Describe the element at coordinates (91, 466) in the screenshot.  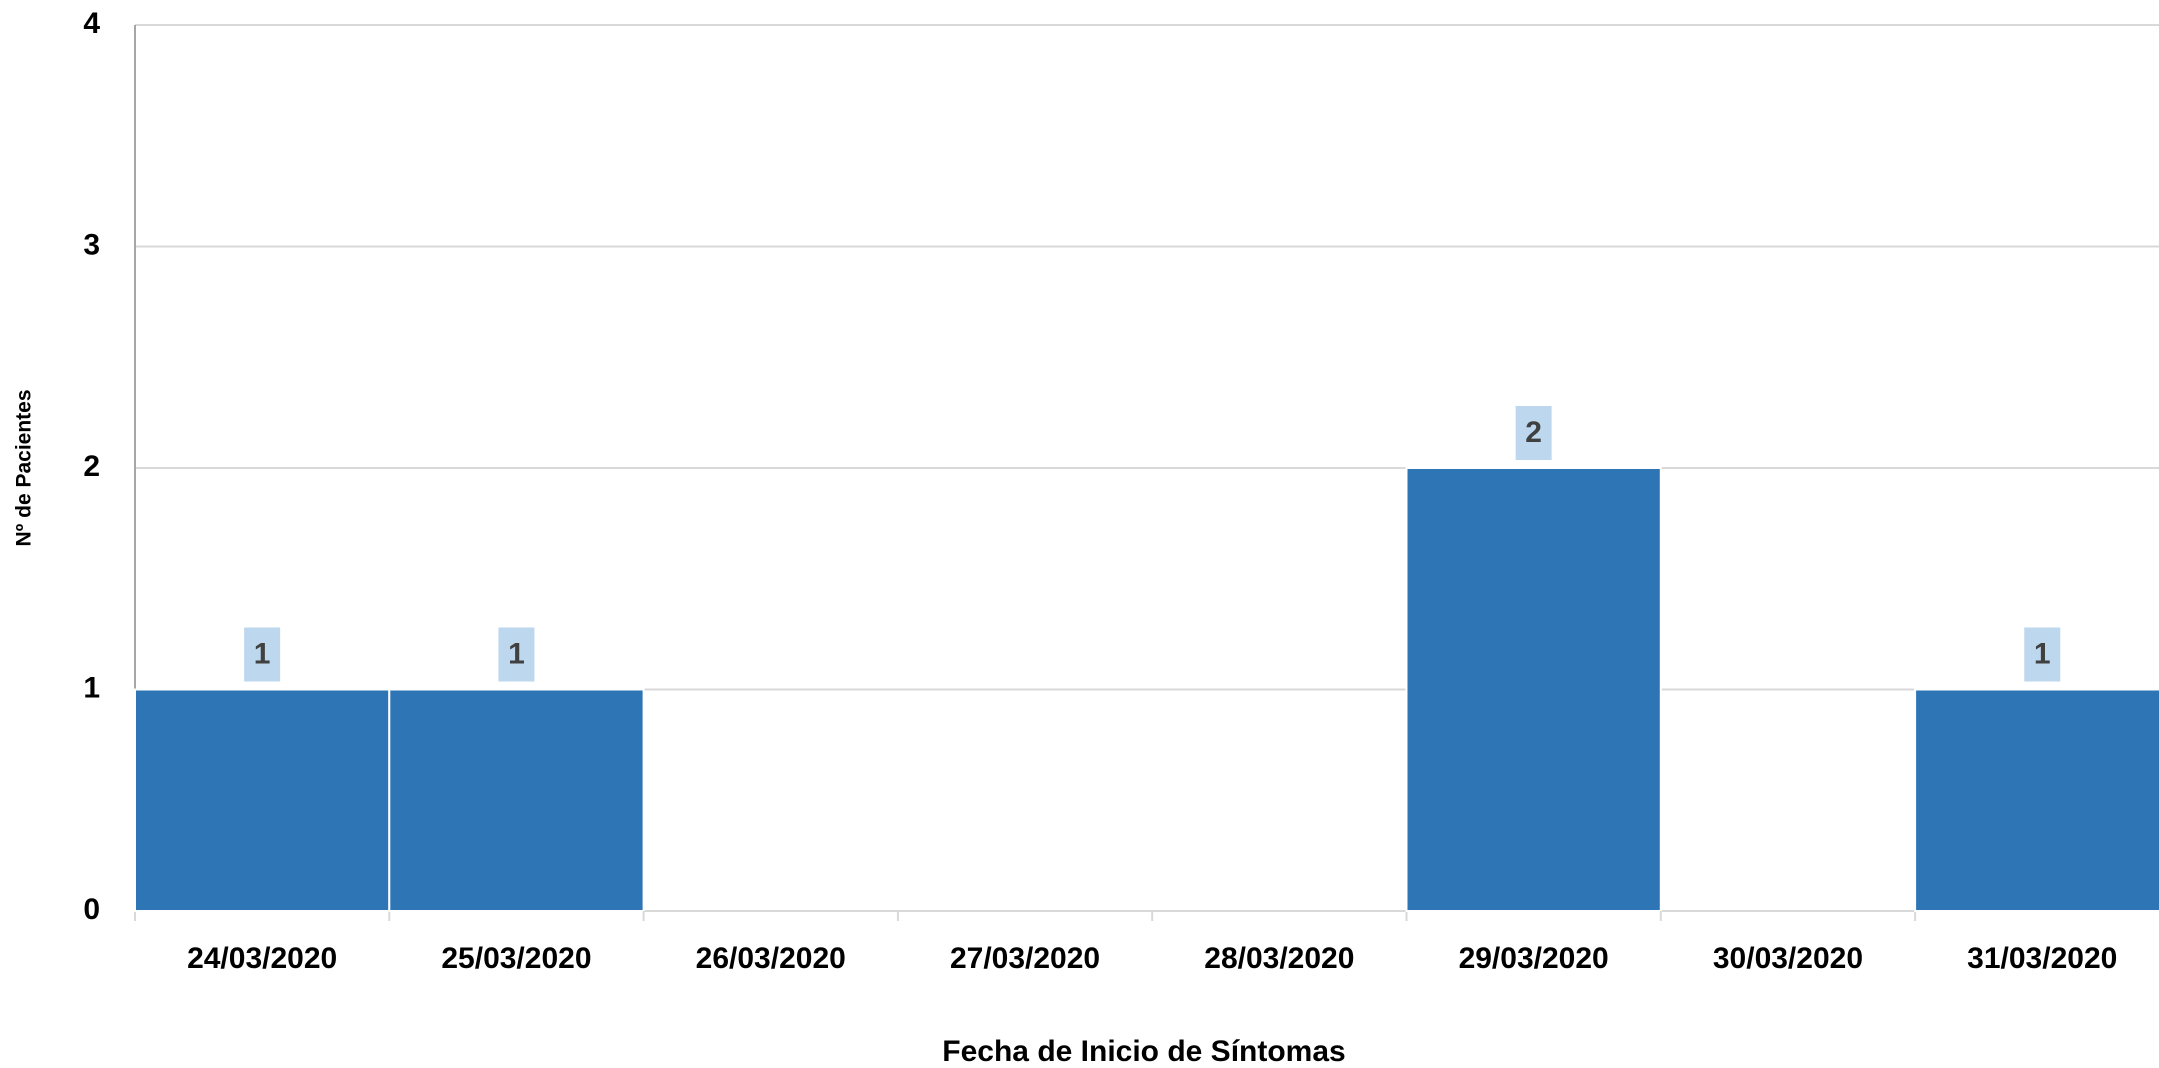
I see `y-tick-label: 2` at that location.